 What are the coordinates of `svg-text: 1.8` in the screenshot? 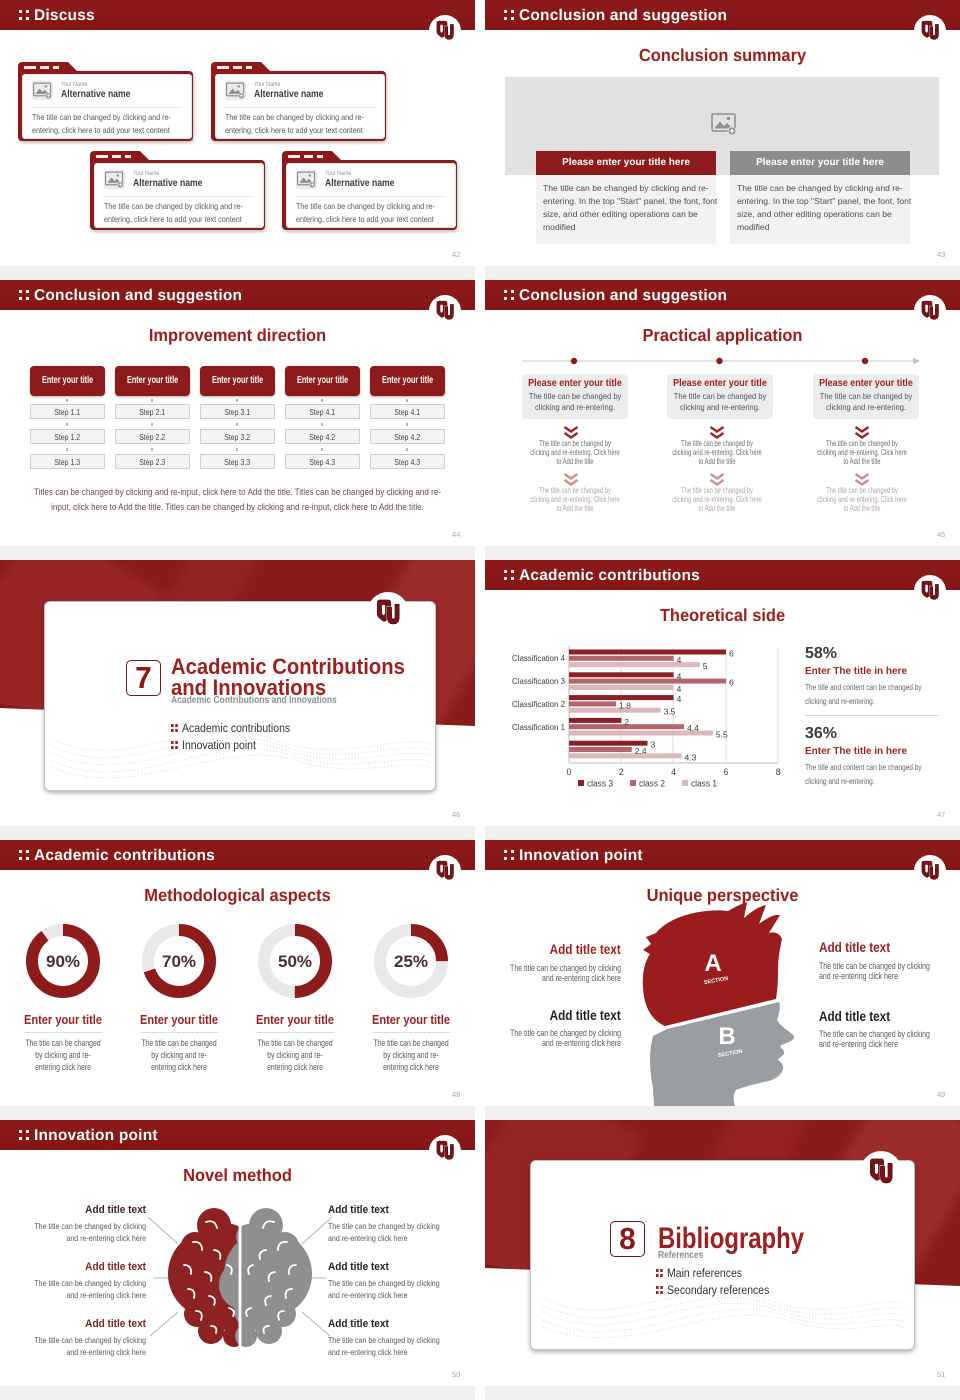 It's located at (625, 705).